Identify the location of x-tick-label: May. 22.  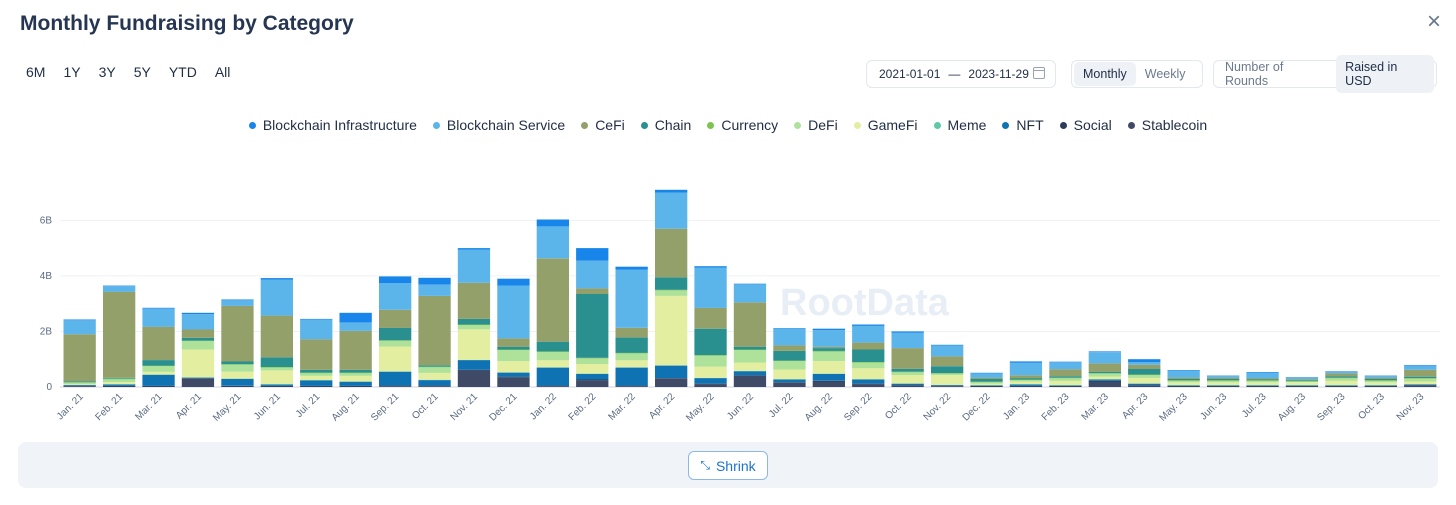
(700, 407).